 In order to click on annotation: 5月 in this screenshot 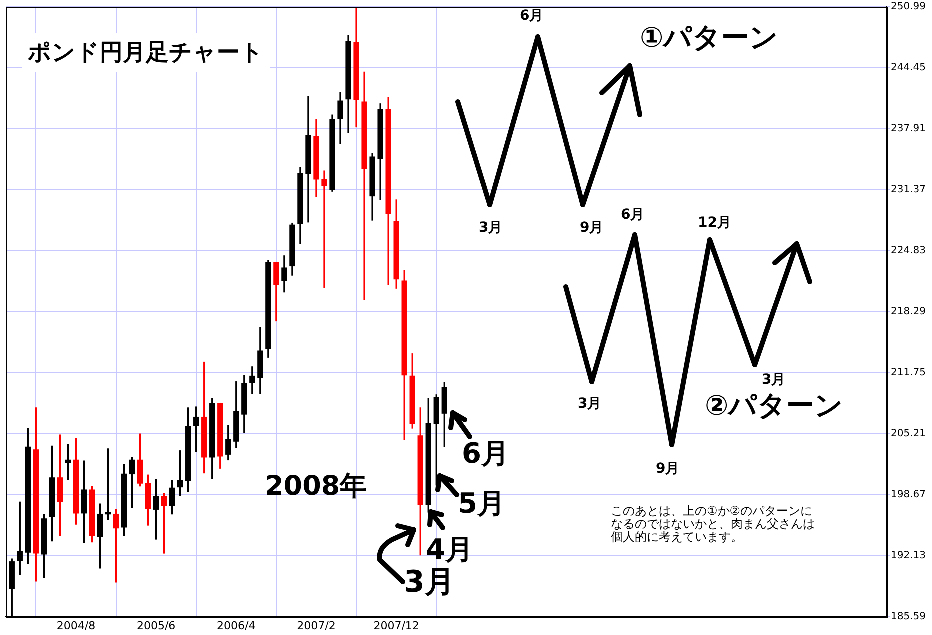, I will do `click(482, 503)`.